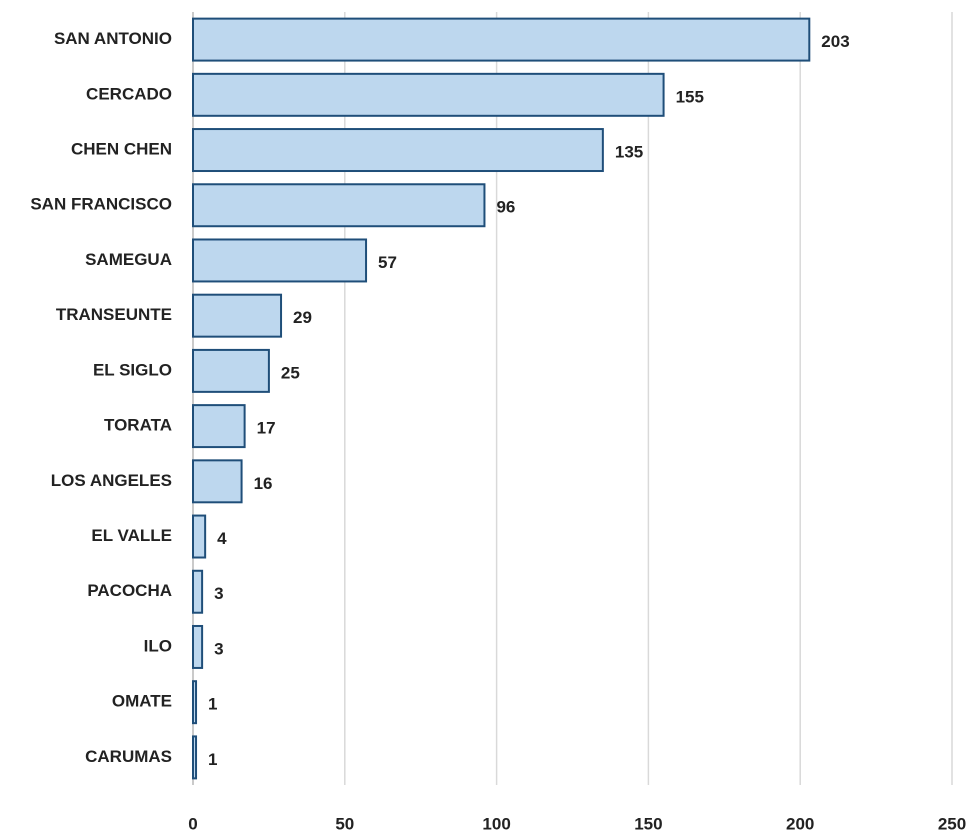  What do you see at coordinates (192, 823) in the screenshot?
I see `x-tick-label: 0` at bounding box center [192, 823].